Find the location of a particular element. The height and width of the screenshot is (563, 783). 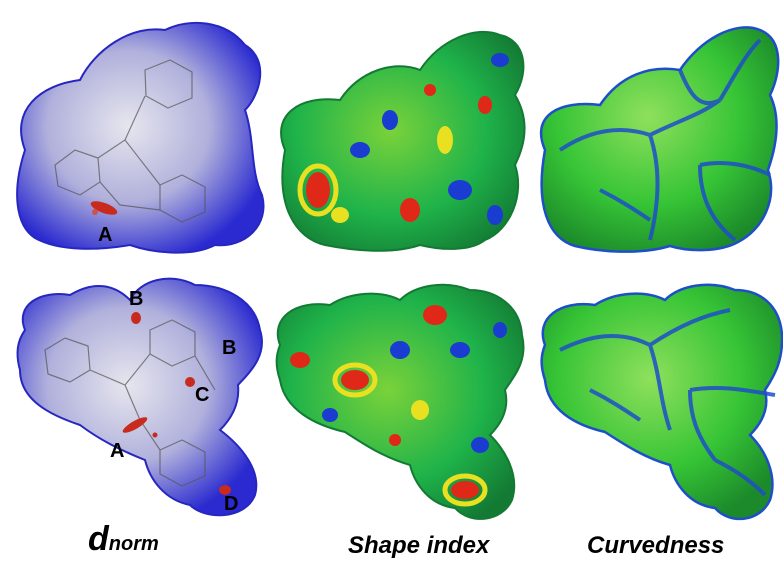

contact-label-B-2: B is located at coordinates (229, 348).